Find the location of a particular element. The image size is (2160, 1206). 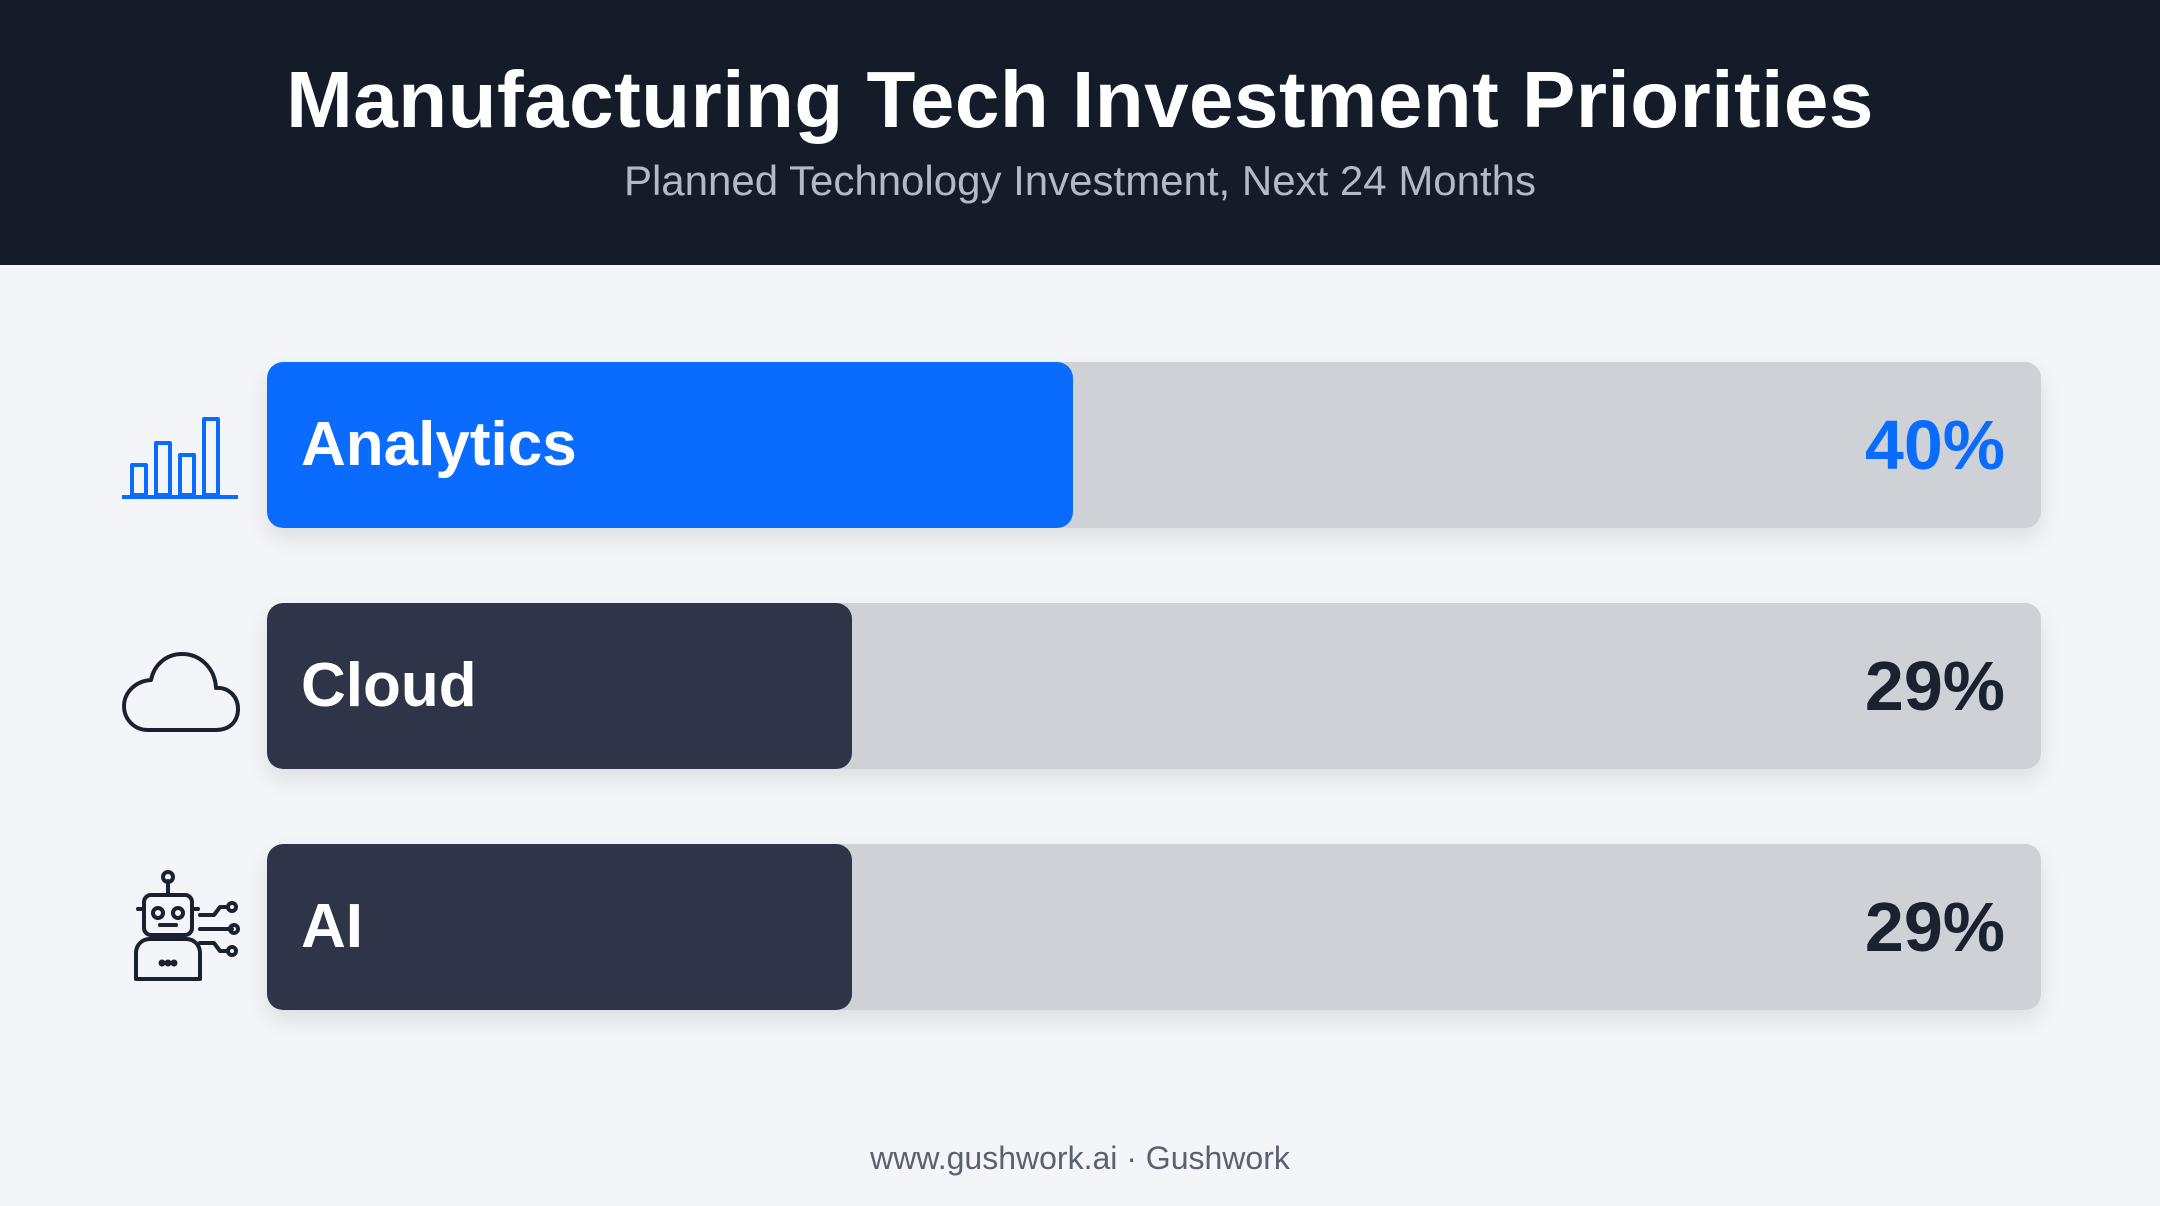

bar-row-cloud: Cloud 29% is located at coordinates (1080, 686).